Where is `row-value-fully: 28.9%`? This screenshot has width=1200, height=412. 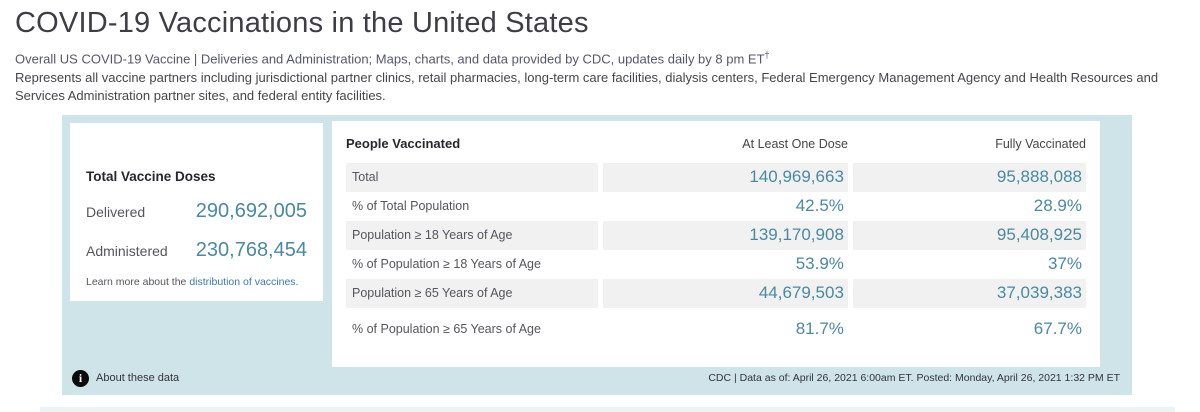 row-value-fully: 28.9% is located at coordinates (1057, 206).